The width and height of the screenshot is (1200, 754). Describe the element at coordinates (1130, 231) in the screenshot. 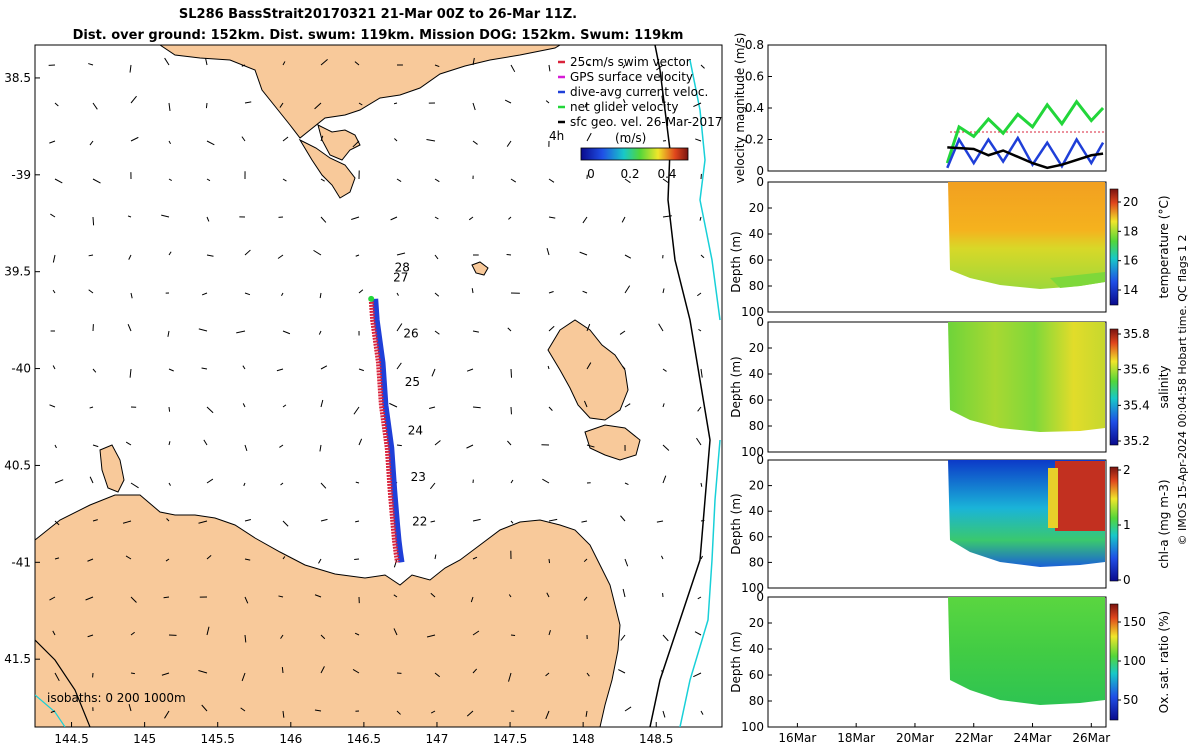

I see `colorbar-tick-label: 18` at that location.